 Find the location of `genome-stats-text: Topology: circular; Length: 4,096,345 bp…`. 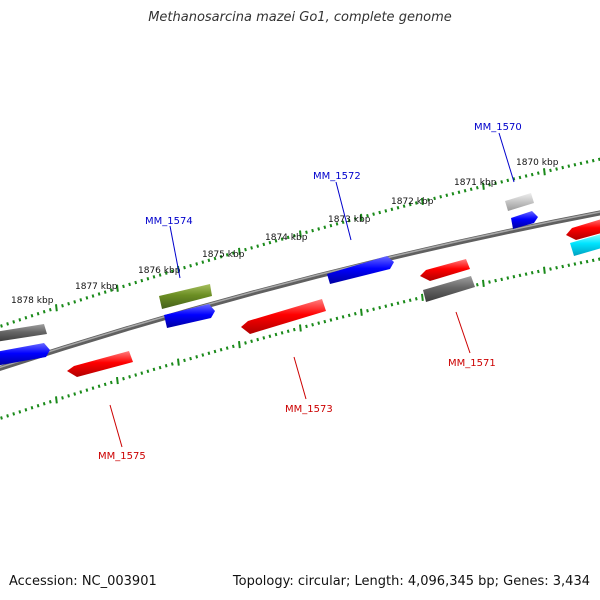

genome-stats-text: Topology: circular; Length: 4,096,345 bp… is located at coordinates (411, 581).